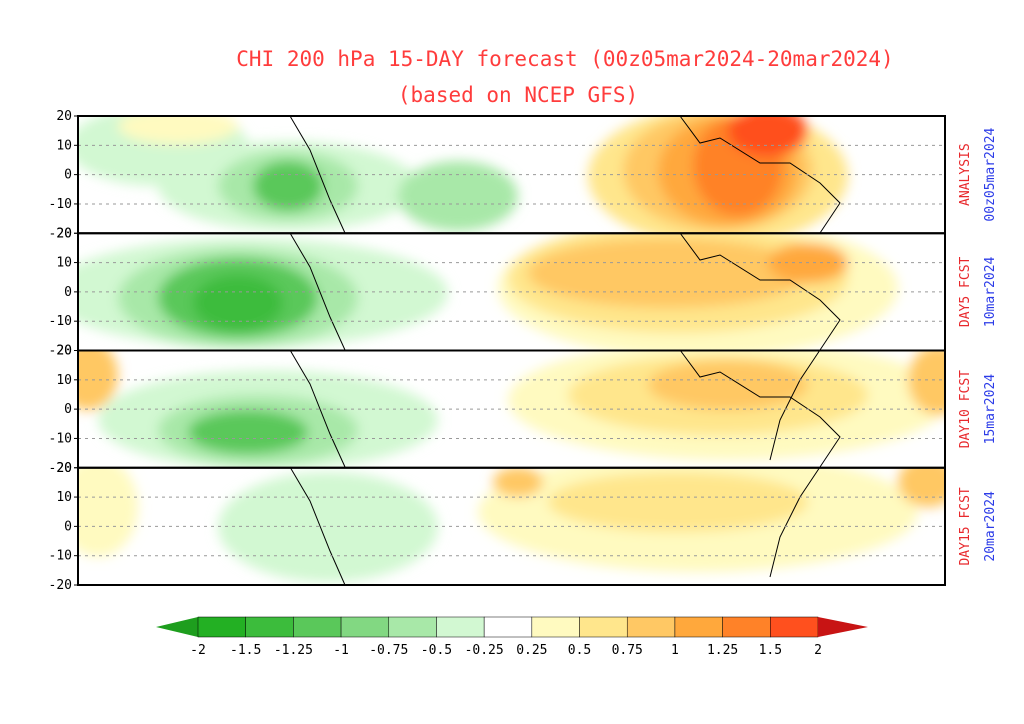  I want to click on colorbar-label: -1, so click(341, 650).